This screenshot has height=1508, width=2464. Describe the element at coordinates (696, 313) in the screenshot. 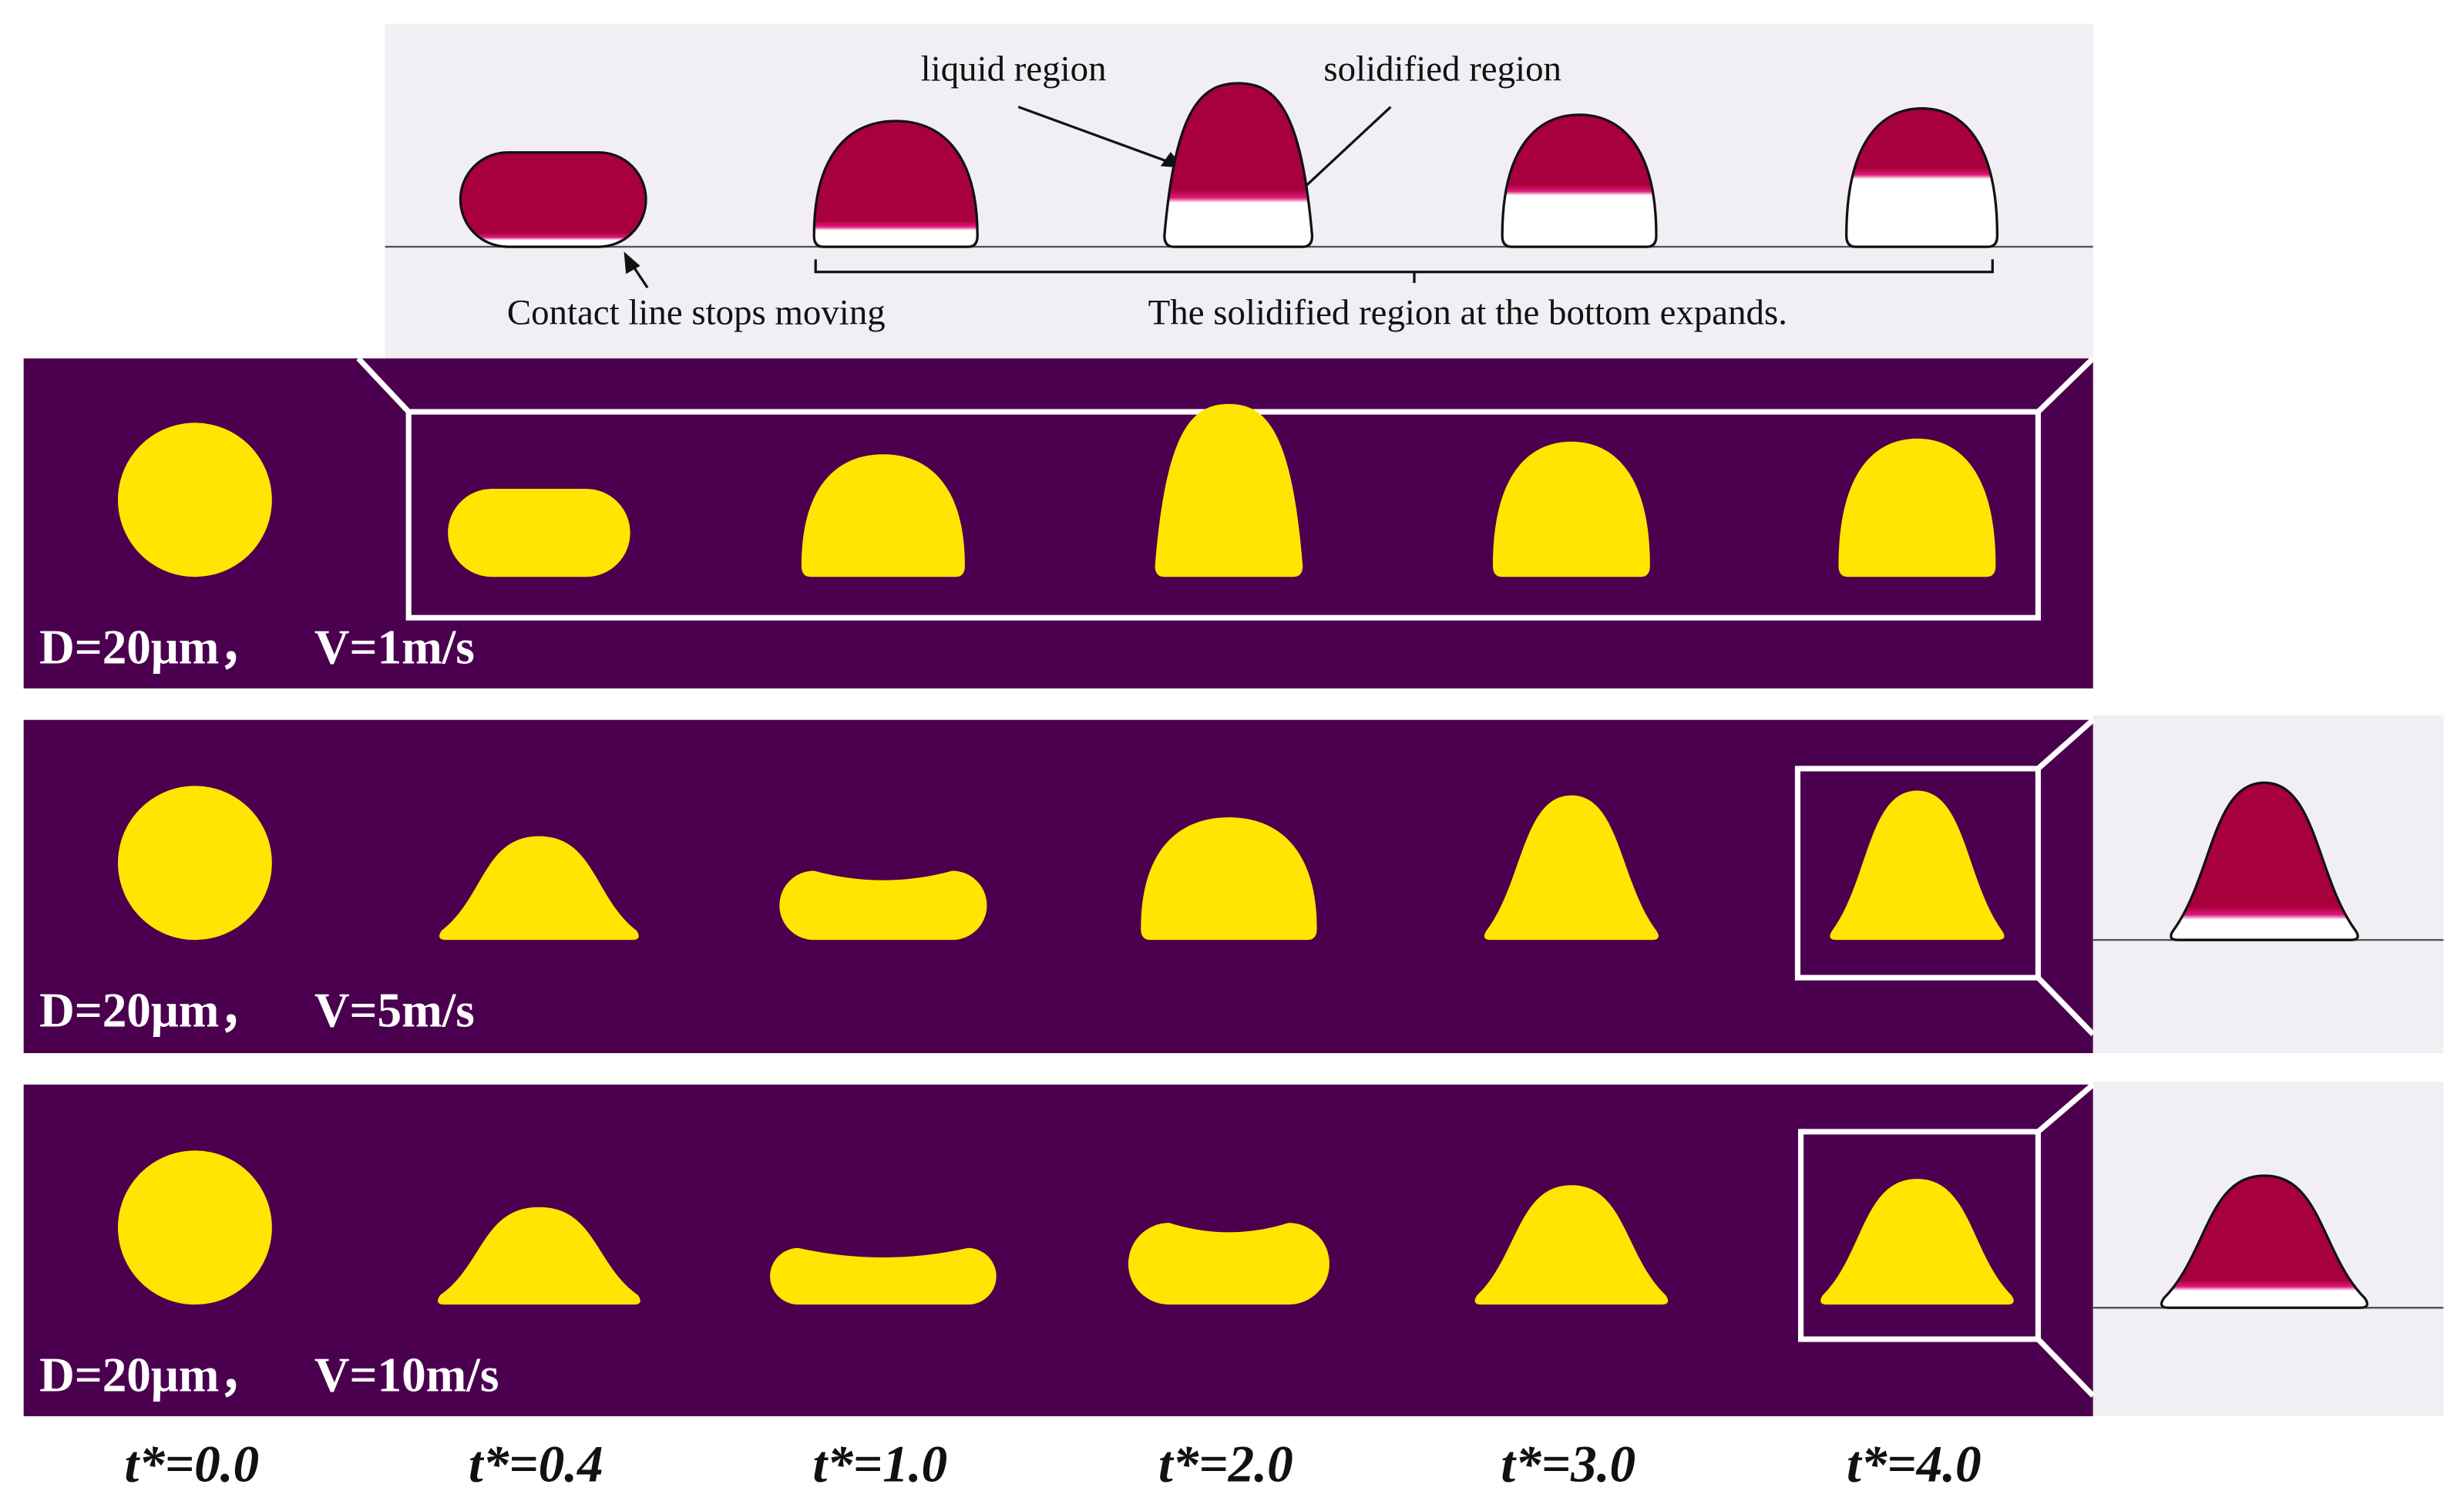

I see `annotation: Contact line stops moving` at that location.